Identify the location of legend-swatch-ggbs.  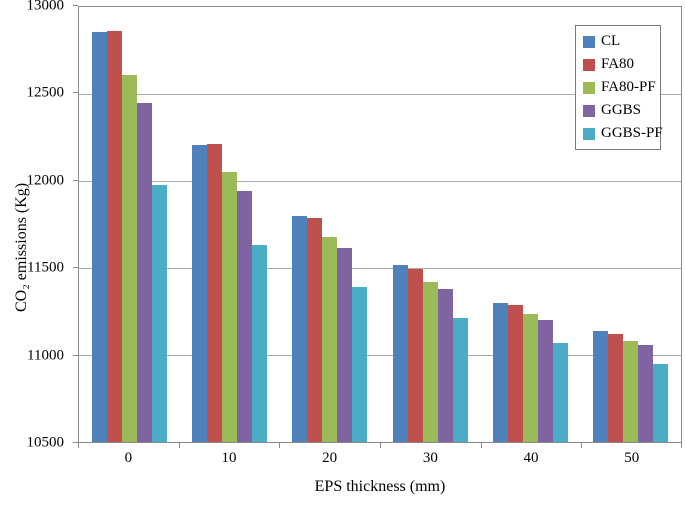
(589, 110).